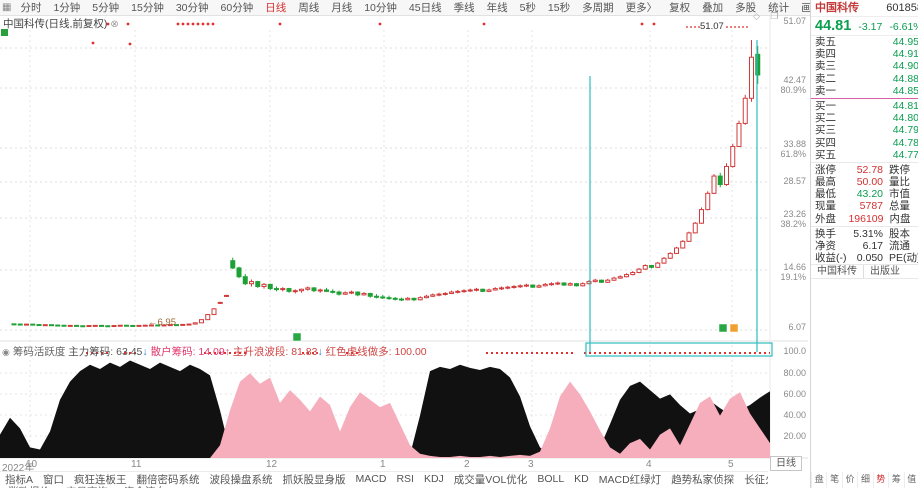  Describe the element at coordinates (793, 224) in the screenshot. I see `svg-text: 38.2%` at that location.